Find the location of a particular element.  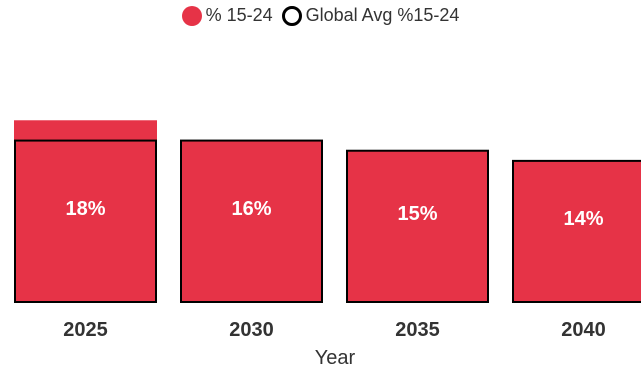

legend-label-series-1: % 15-24 is located at coordinates (239, 15).